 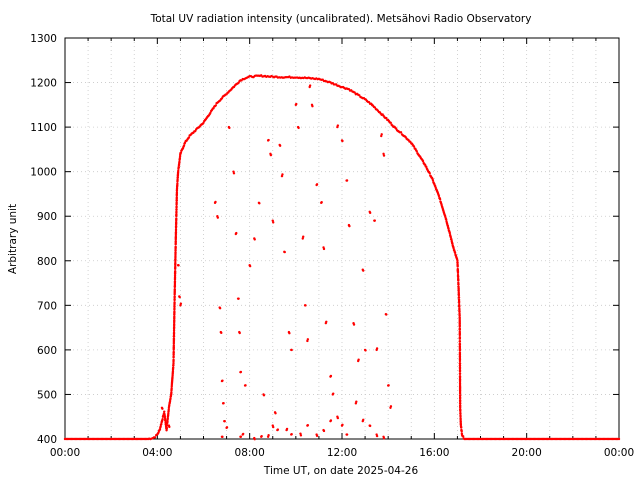 I want to click on x-tick-label: 00:00, so click(x=65, y=453).